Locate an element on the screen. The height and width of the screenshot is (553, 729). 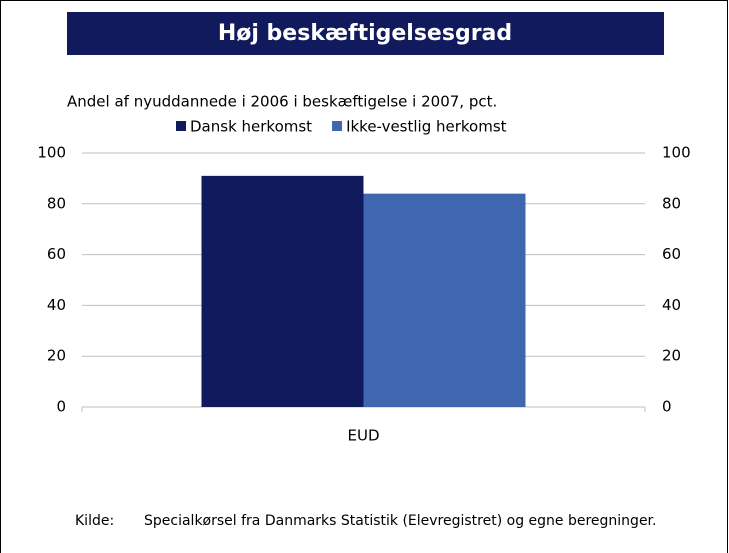
y2-tick-label: 20 is located at coordinates (671, 356).